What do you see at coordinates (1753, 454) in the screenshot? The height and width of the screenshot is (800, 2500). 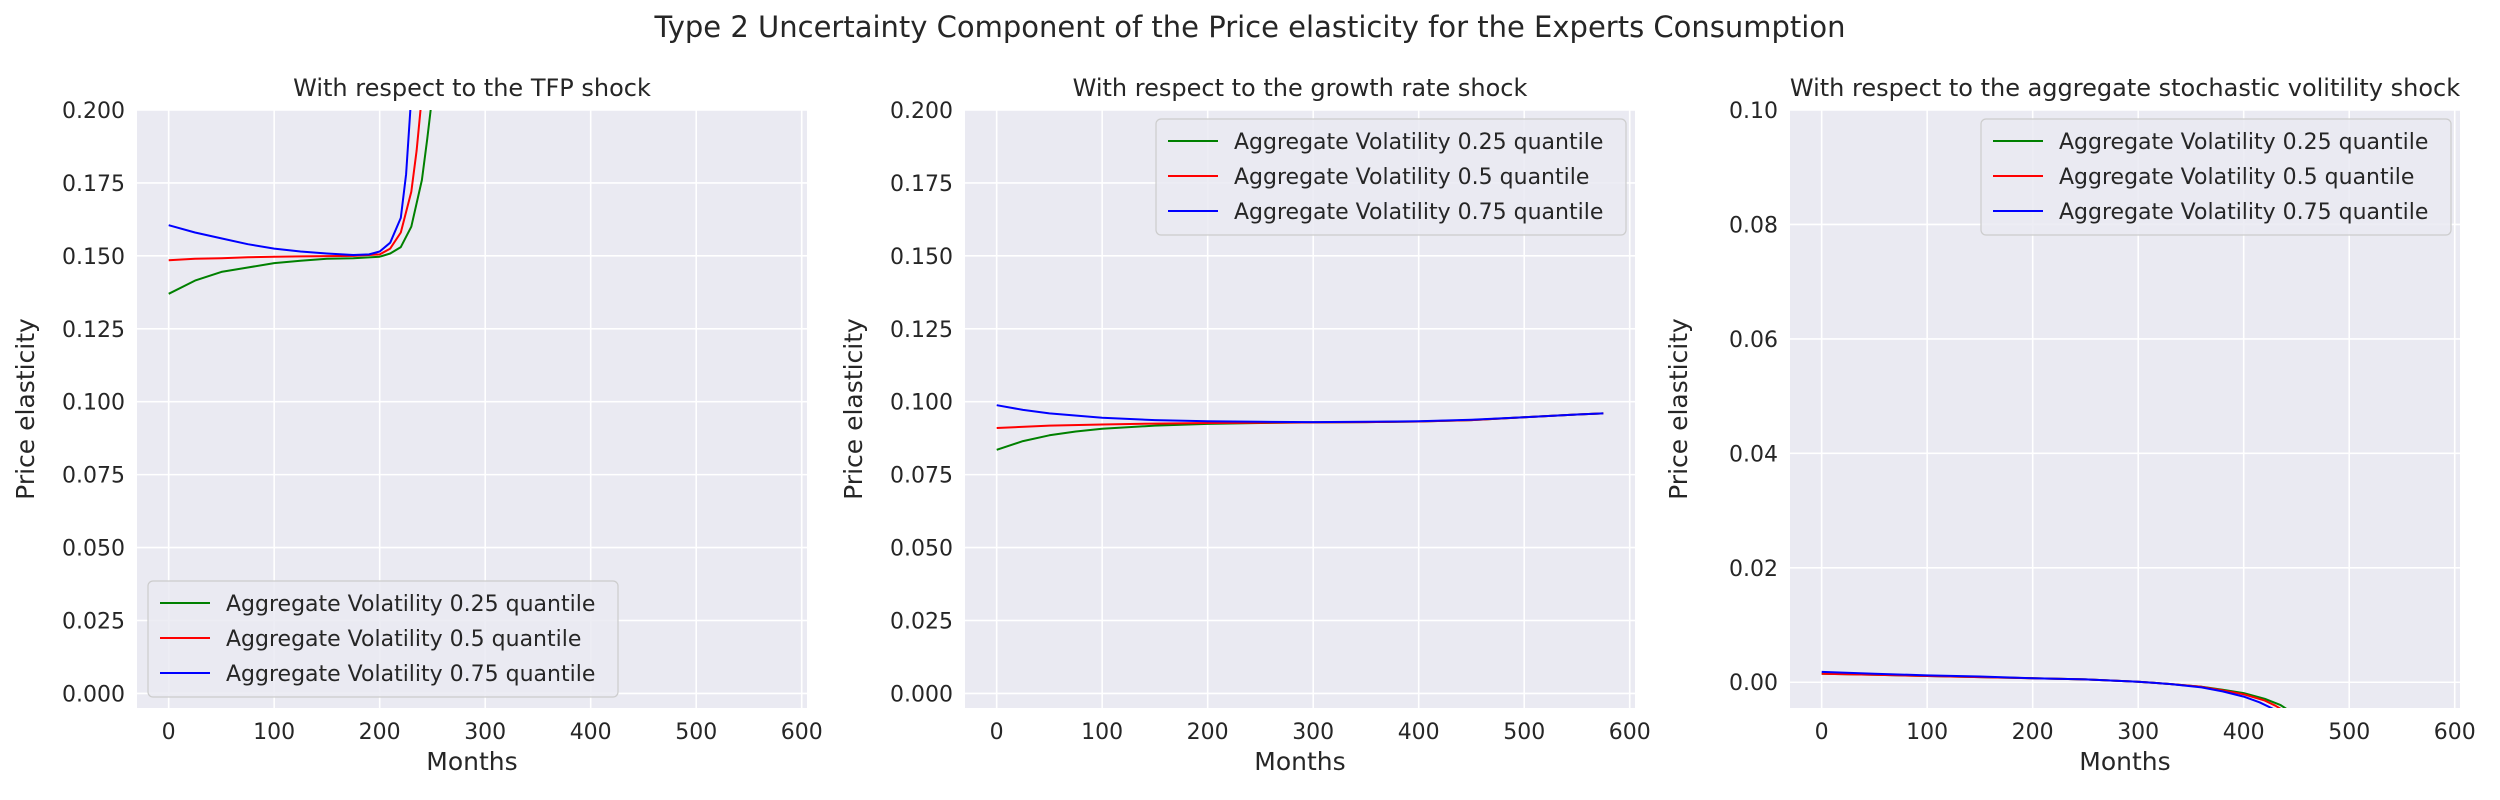 I see `y-tick-label: 0.04` at bounding box center [1753, 454].